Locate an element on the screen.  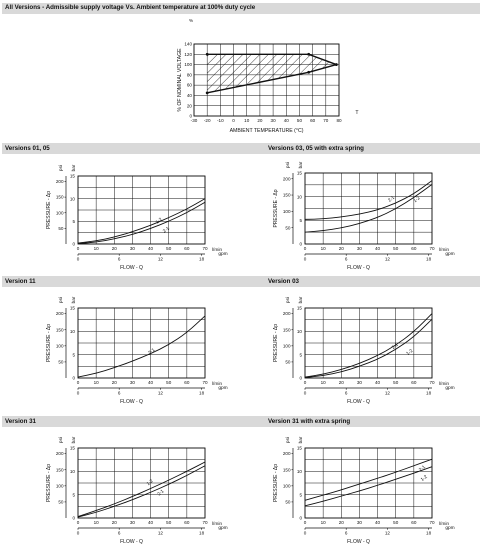
v31-series-label-1-2: 1-2 is located at coordinates (149, 482).